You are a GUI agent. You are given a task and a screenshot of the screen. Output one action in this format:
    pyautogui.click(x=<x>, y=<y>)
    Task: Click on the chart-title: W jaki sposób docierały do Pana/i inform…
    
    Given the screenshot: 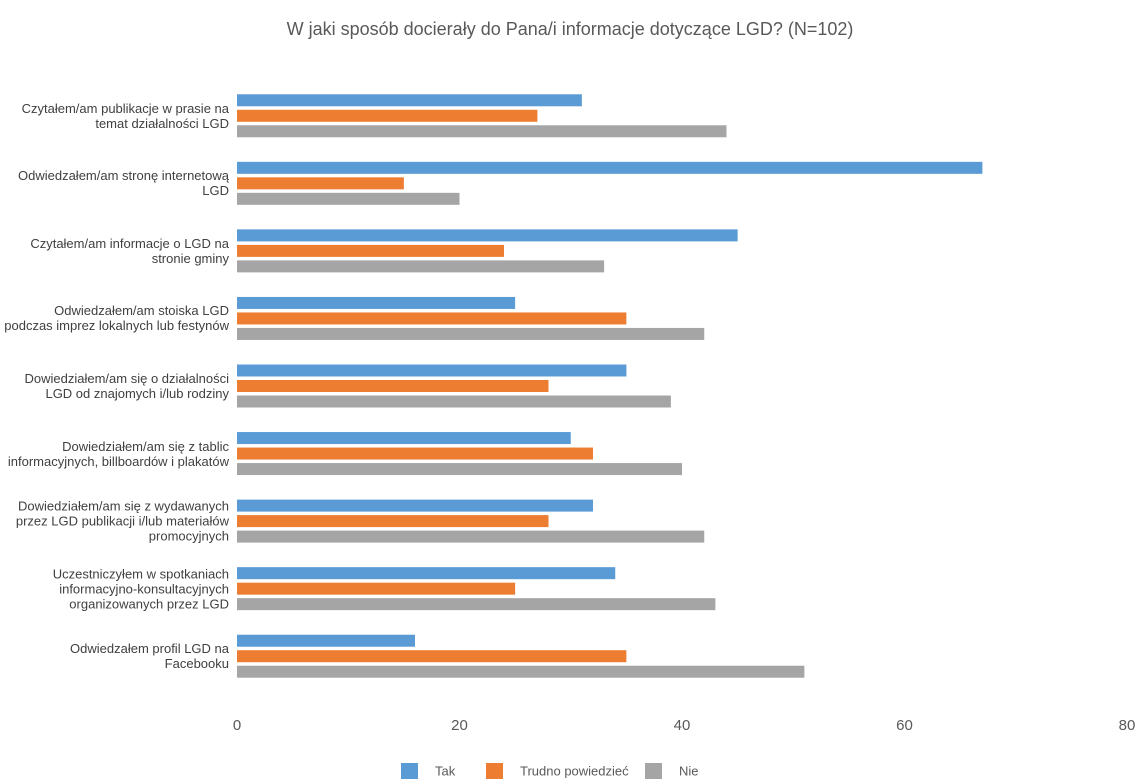 What is the action you would take?
    pyautogui.click(x=570, y=29)
    